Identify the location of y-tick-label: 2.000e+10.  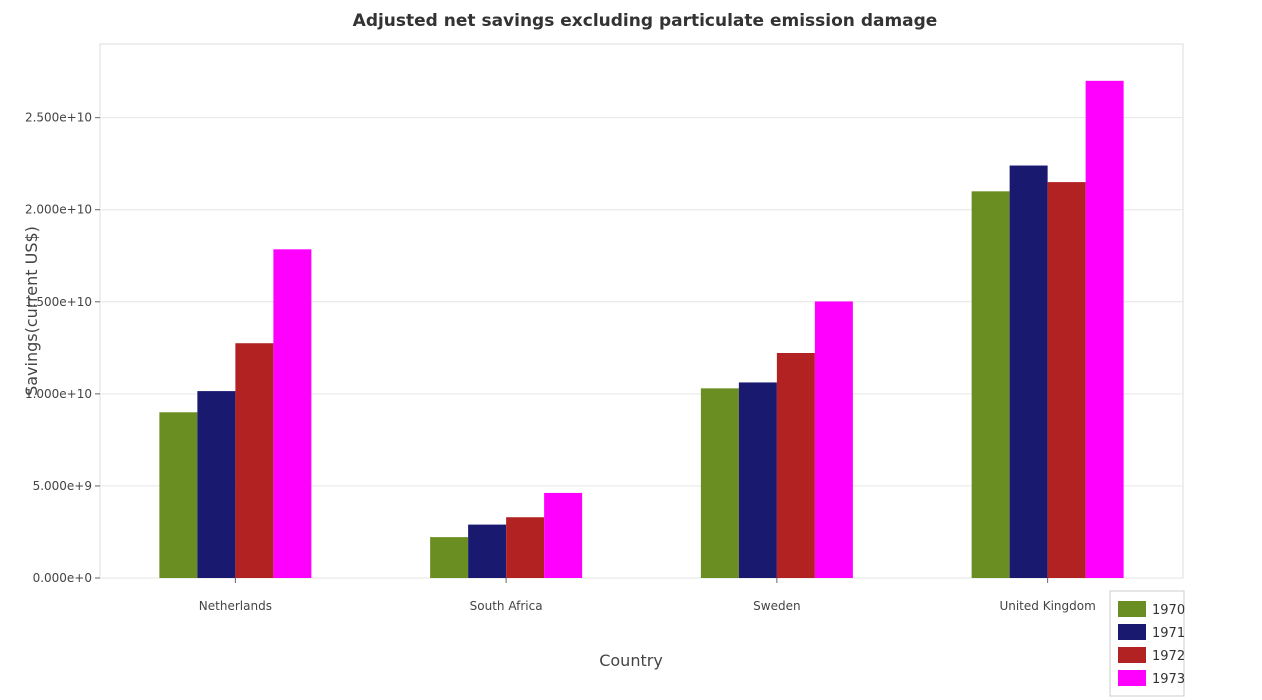
(58, 210).